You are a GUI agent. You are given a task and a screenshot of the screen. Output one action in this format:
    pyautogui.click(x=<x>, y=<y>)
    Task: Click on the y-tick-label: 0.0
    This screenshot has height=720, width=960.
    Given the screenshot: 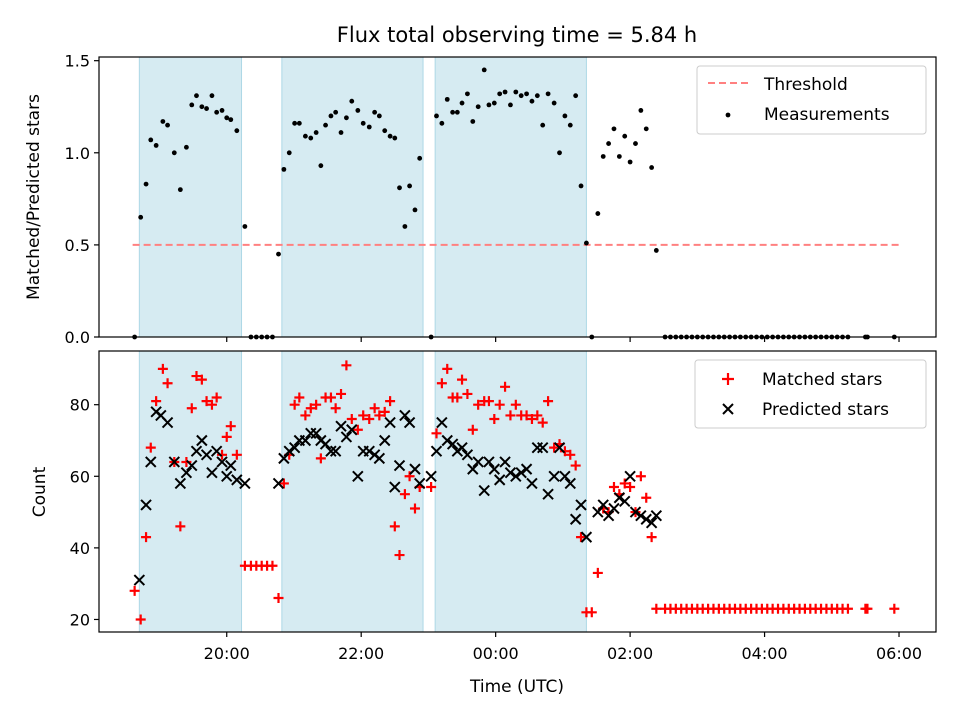 What is the action you would take?
    pyautogui.click(x=77, y=337)
    